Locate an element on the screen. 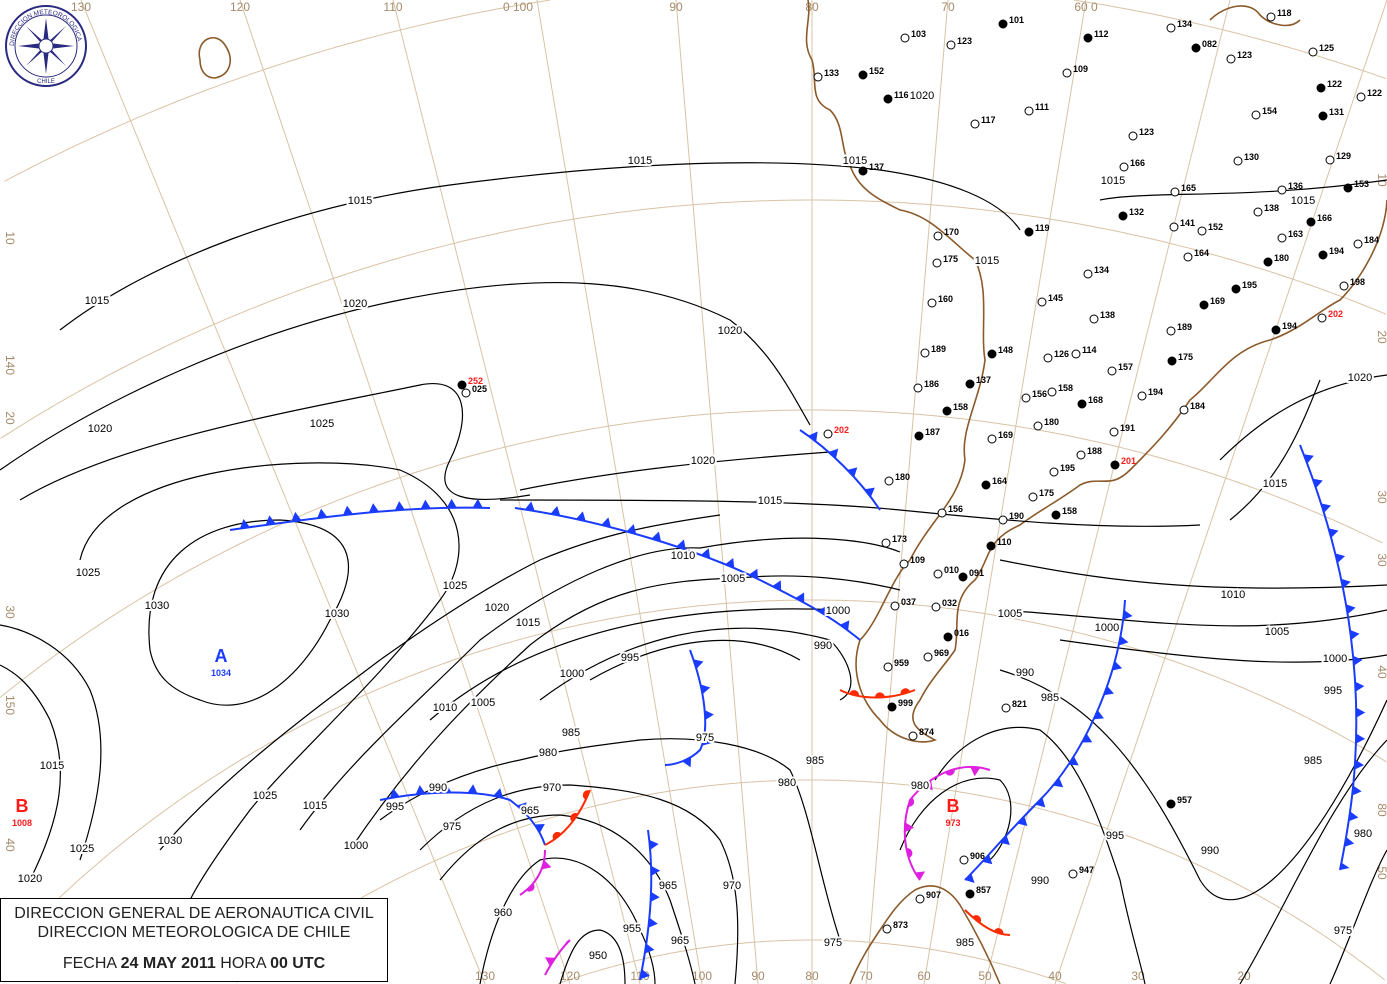 This screenshot has width=1387, height=984. isobar-label: 1005 is located at coordinates (1010, 614).